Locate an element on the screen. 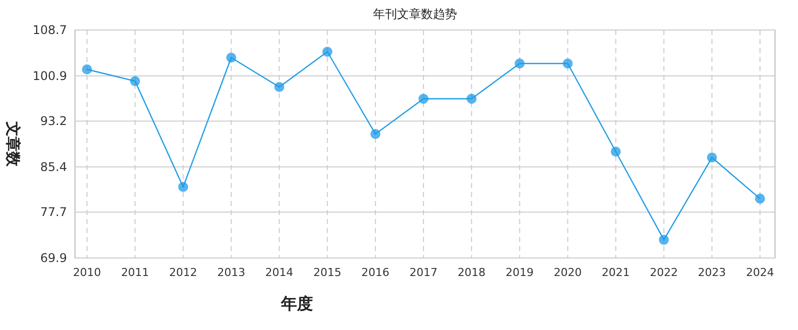 Image resolution: width=798 pixels, height=330 pixels. y-axis-title: 文章数 is located at coordinates (13, 144).